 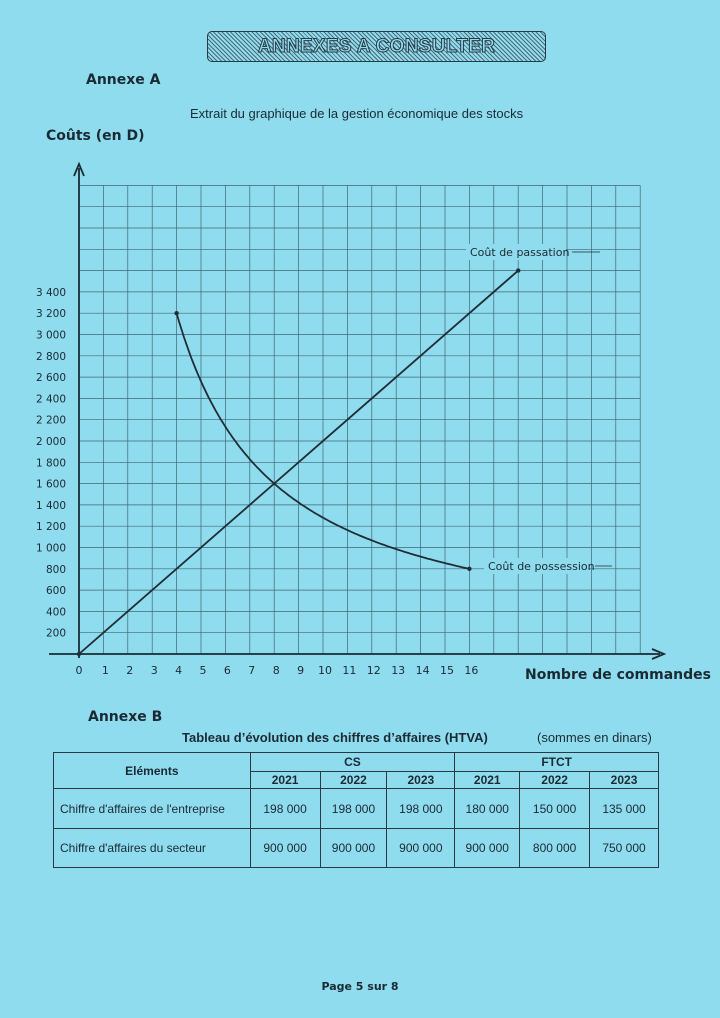 What do you see at coordinates (227, 670) in the screenshot?
I see `x-tick-label: 6` at bounding box center [227, 670].